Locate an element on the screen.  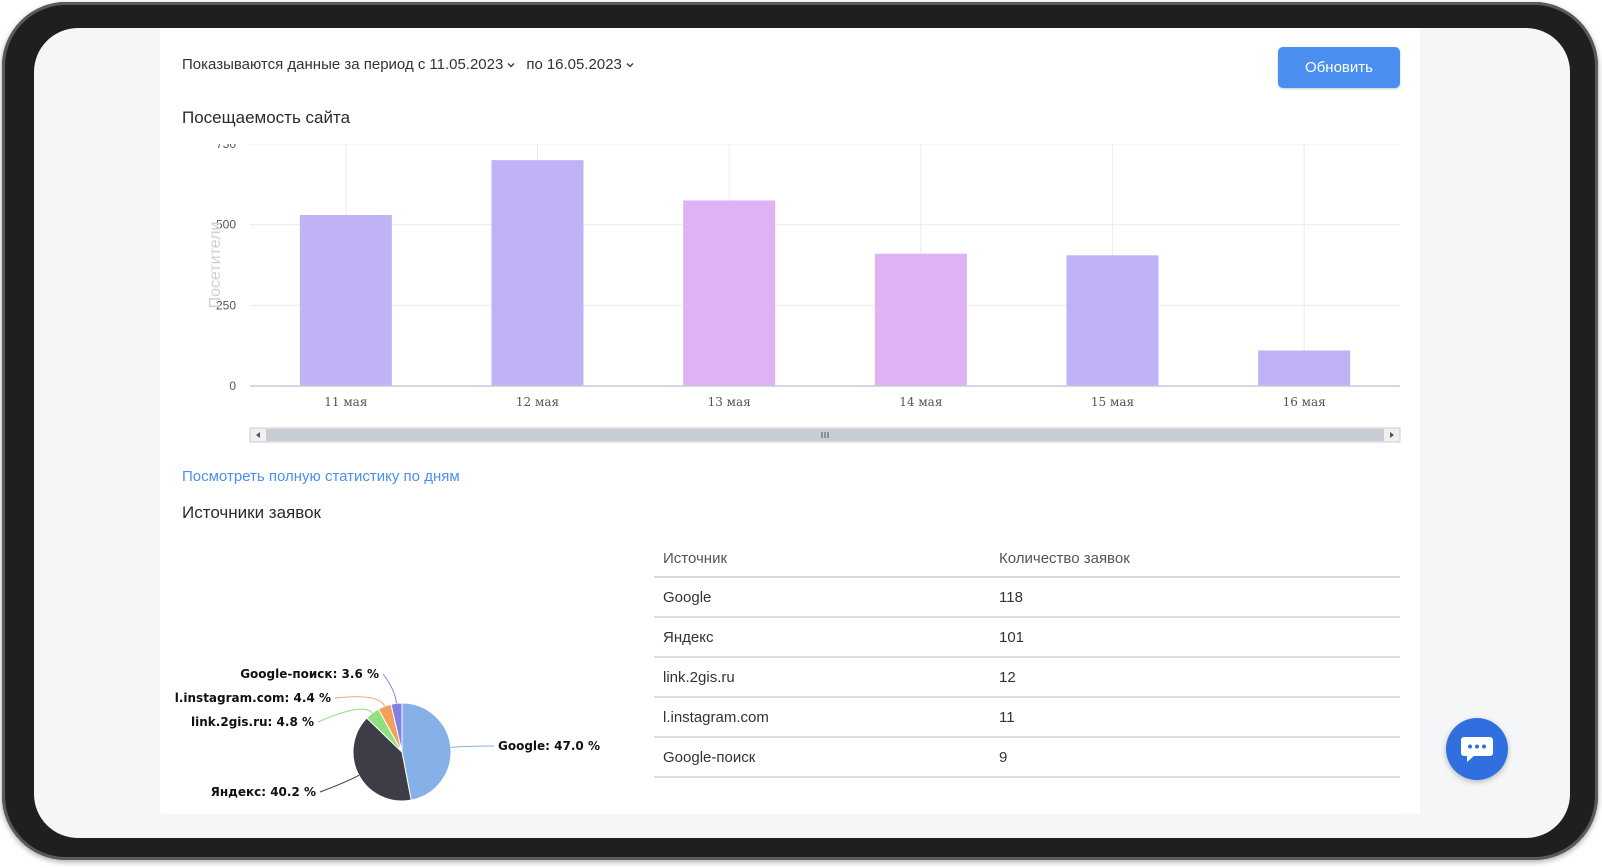
pie-slice-label: Google: 47.0 % is located at coordinates (549, 746).